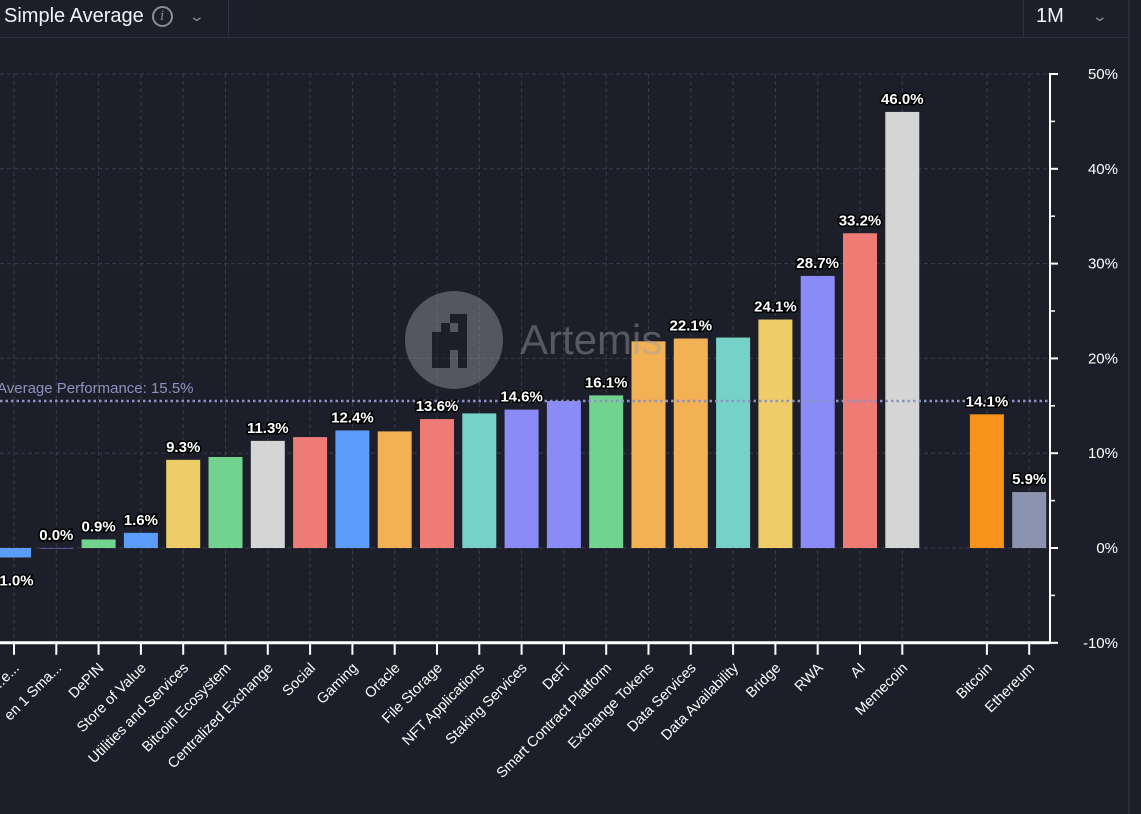 The image size is (1141, 814). Describe the element at coordinates (902, 99) in the screenshot. I see `data-label: 46.0%` at that location.